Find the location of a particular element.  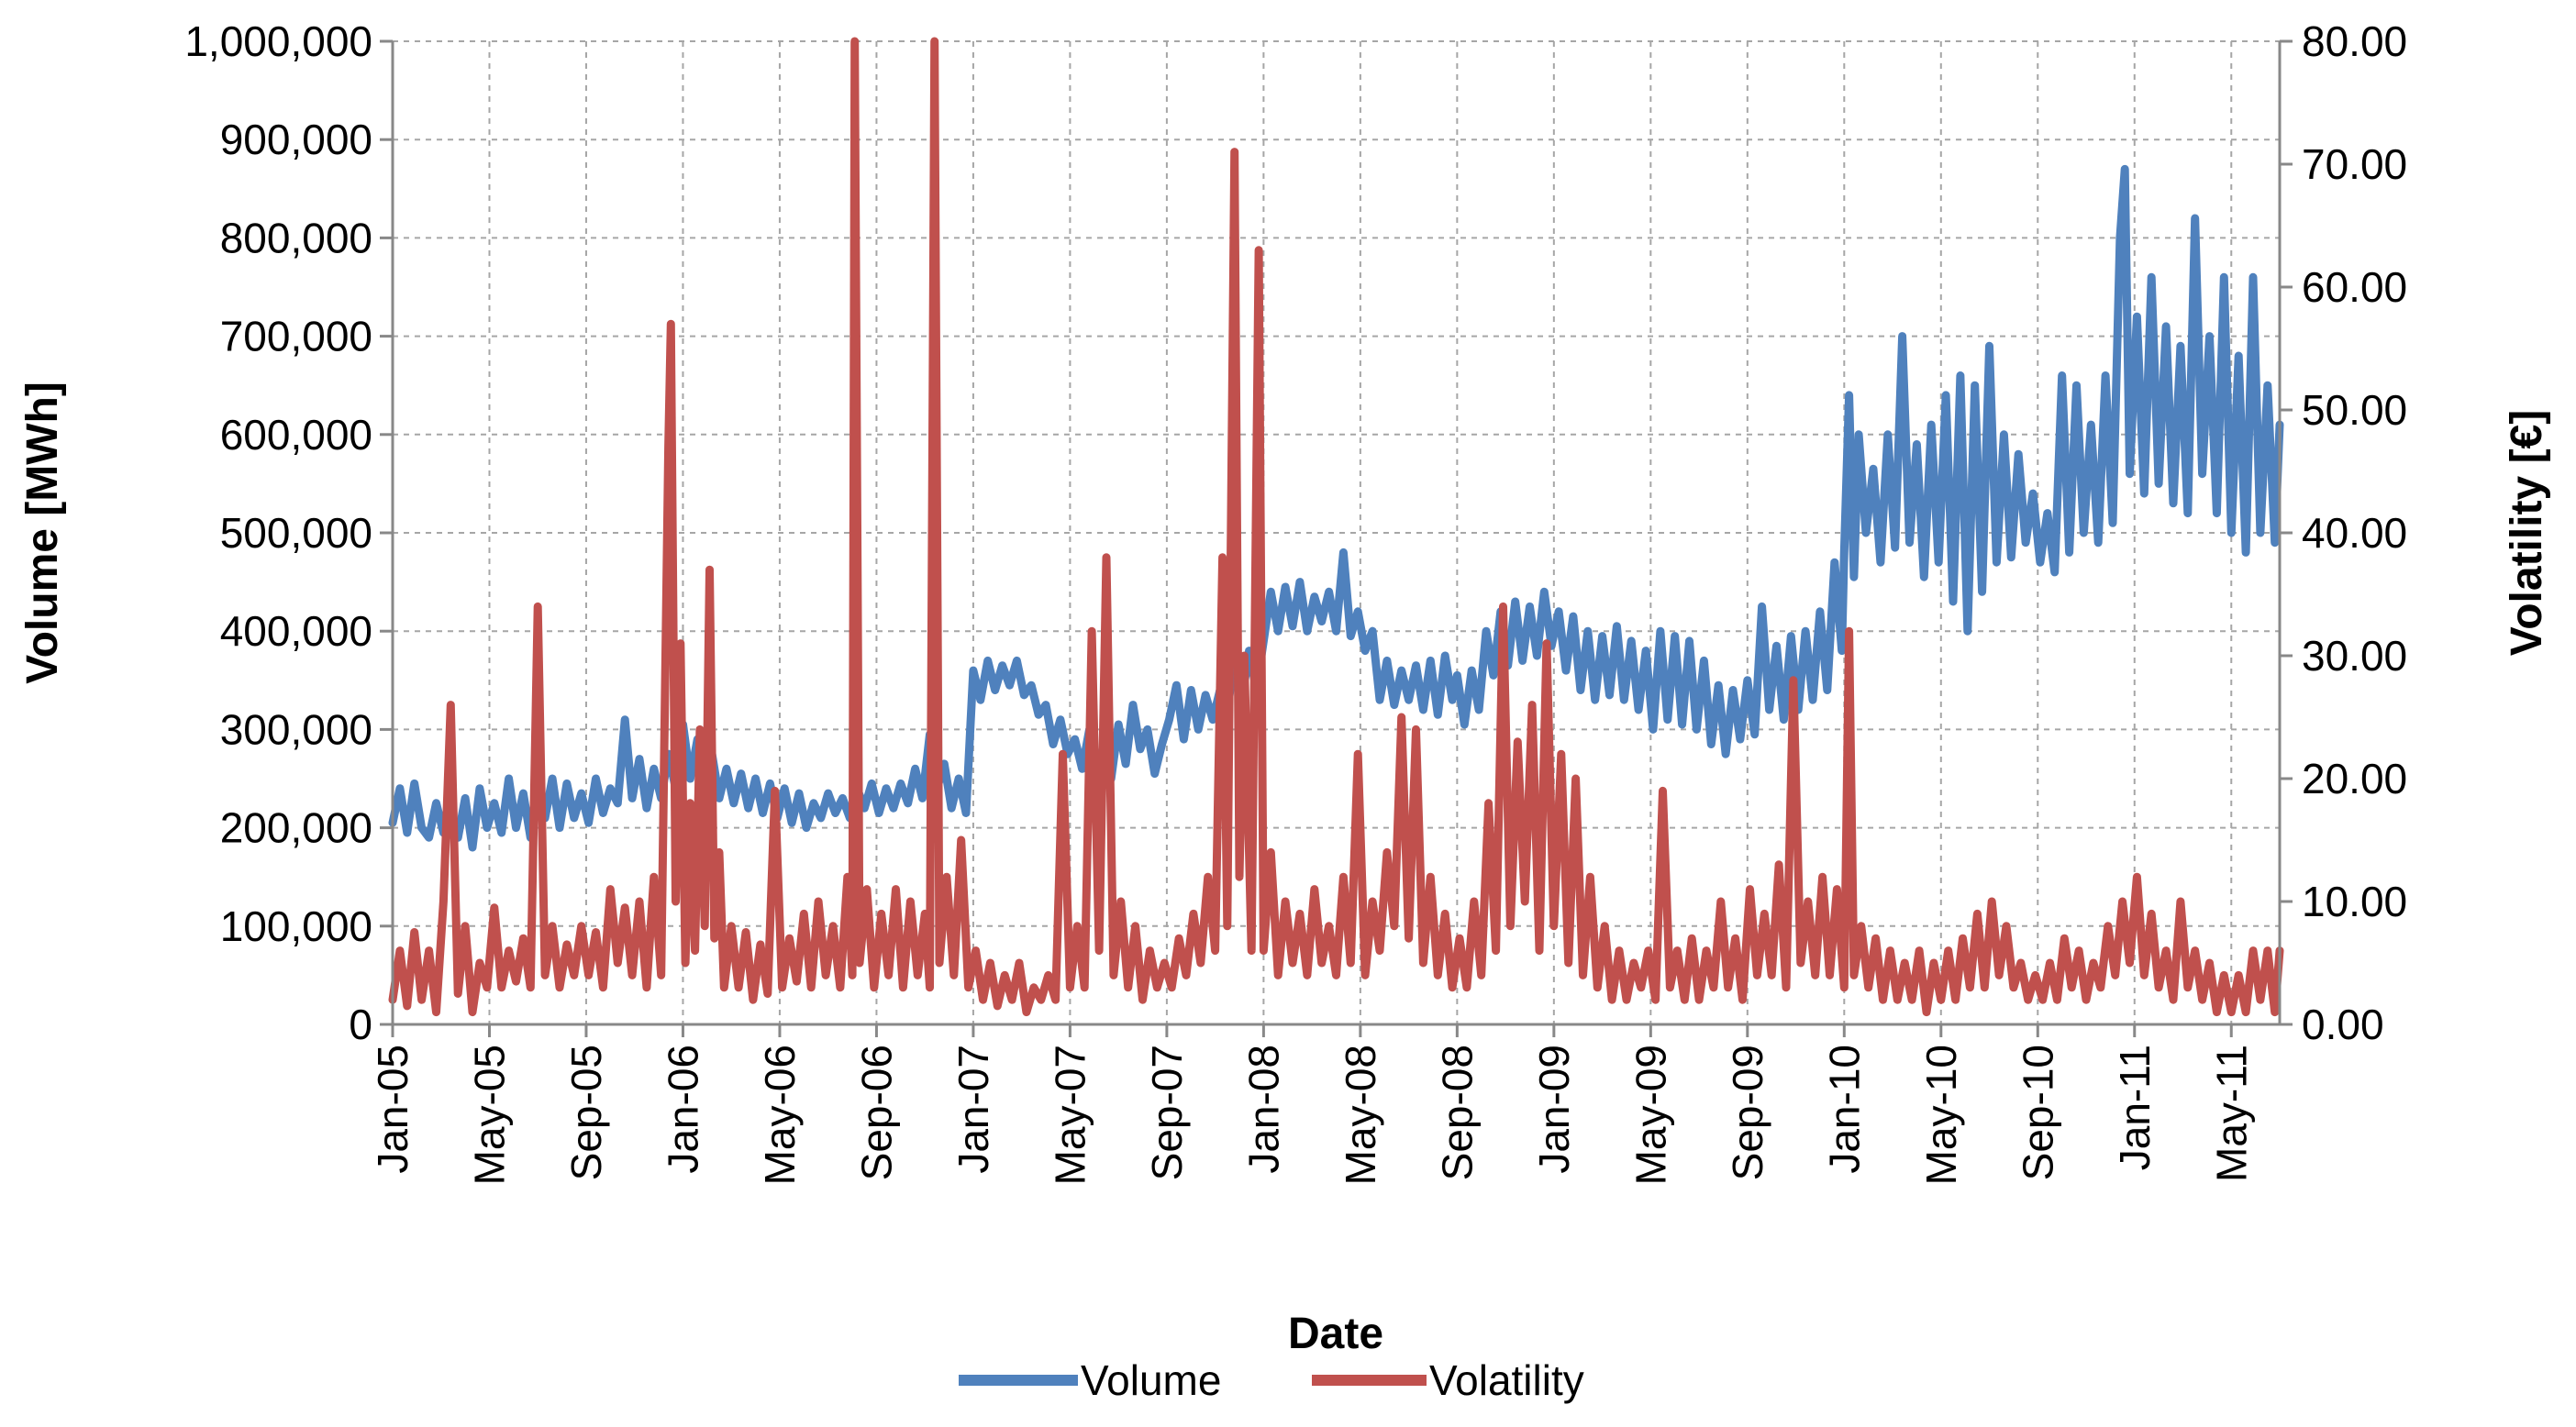

right-y-tick-label: 50.00 is located at coordinates (2354, 410).